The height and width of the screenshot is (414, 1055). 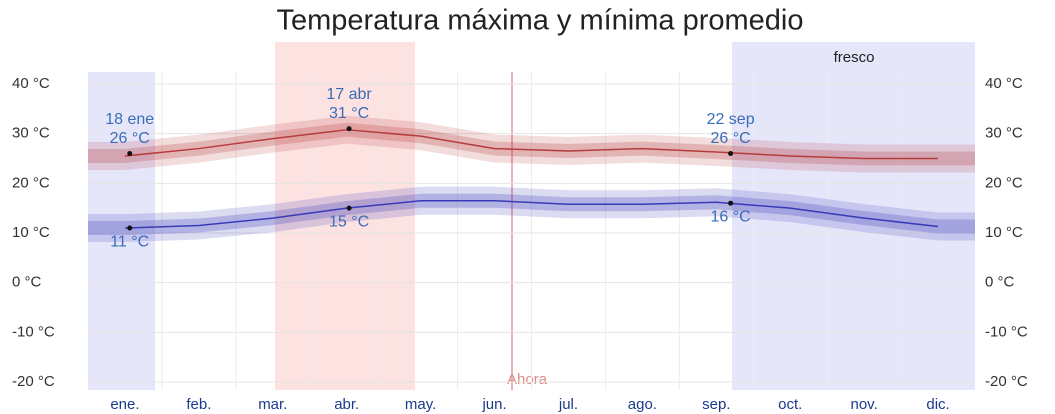 What do you see at coordinates (31, 133) in the screenshot?
I see `y-tick-label: 30 °C` at bounding box center [31, 133].